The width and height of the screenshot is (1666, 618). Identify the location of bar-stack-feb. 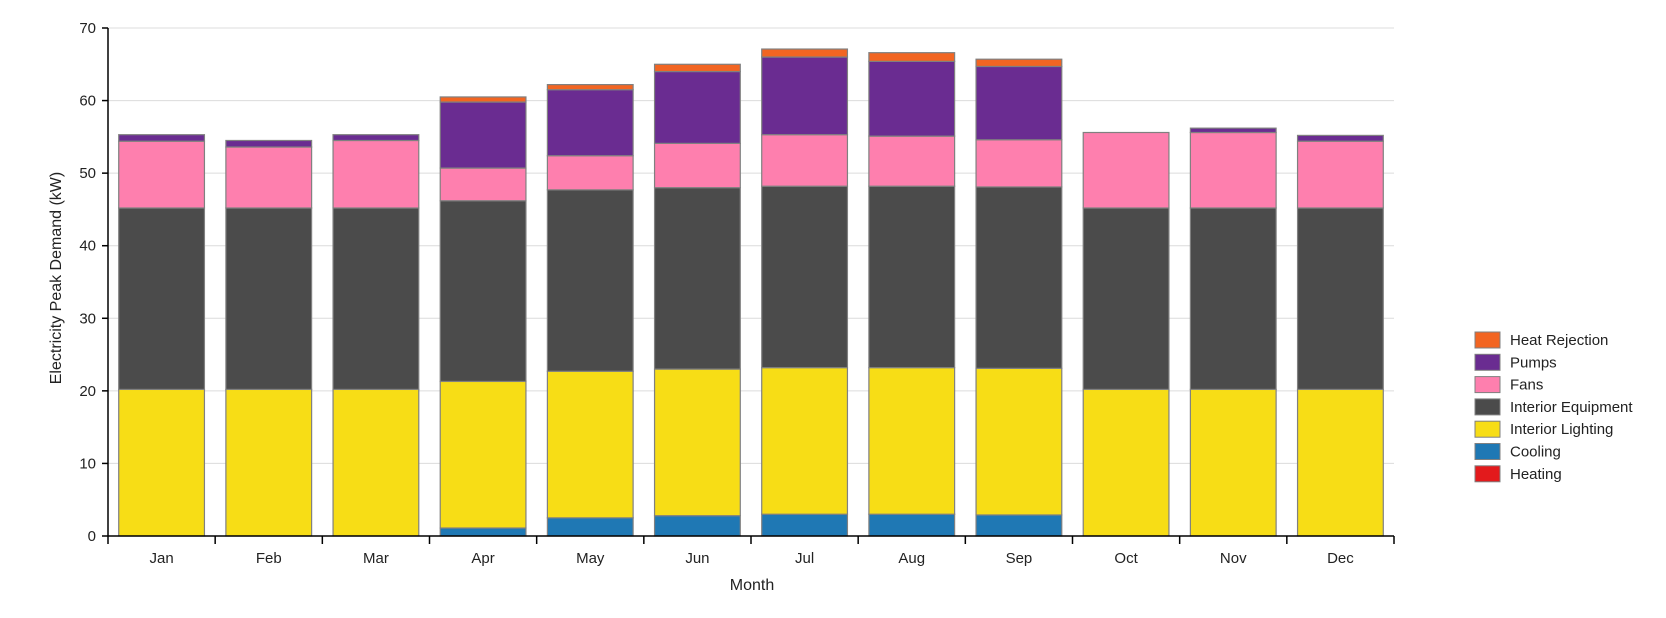
(269, 338).